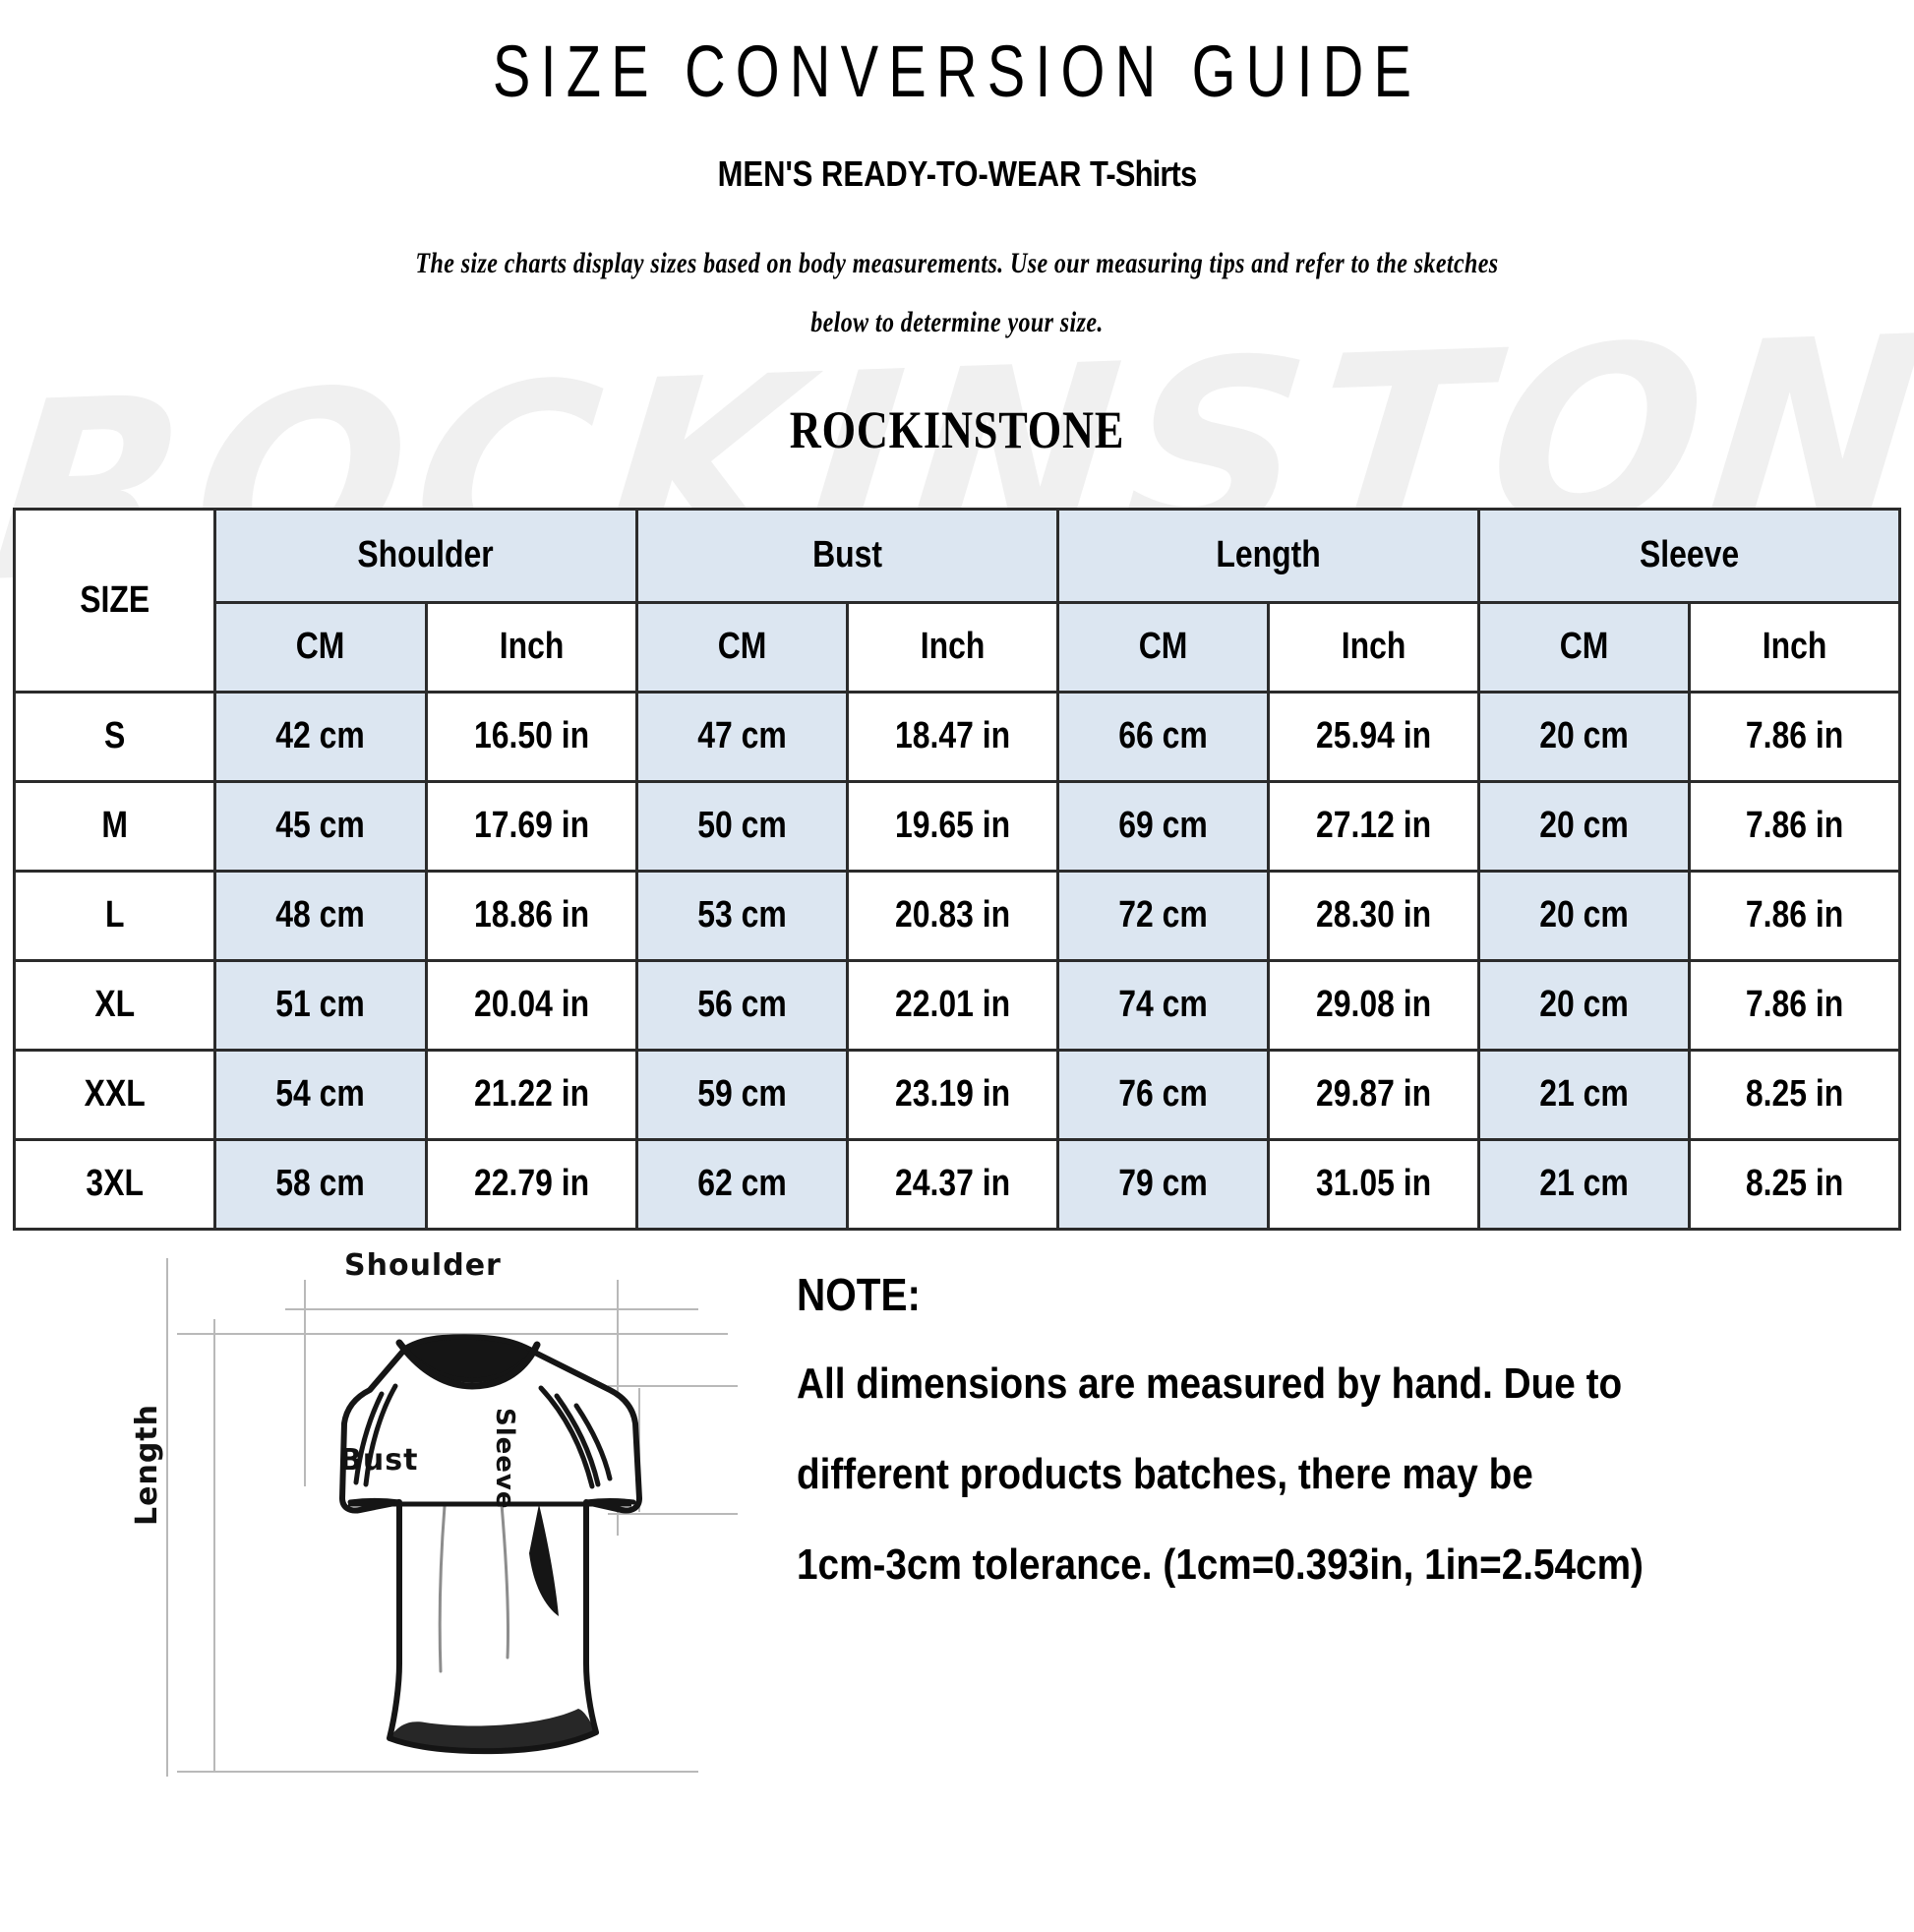 The height and width of the screenshot is (1932, 1914). I want to click on cell-size: S, so click(114, 736).